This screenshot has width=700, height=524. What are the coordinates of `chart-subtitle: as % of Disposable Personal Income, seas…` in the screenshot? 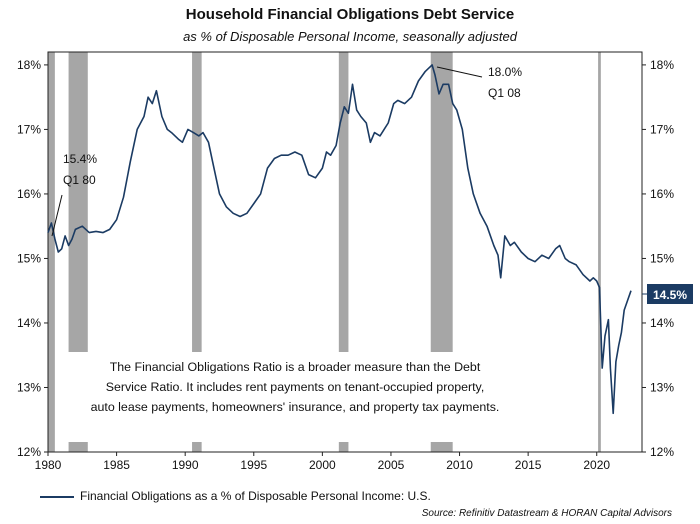 It's located at (350, 36).